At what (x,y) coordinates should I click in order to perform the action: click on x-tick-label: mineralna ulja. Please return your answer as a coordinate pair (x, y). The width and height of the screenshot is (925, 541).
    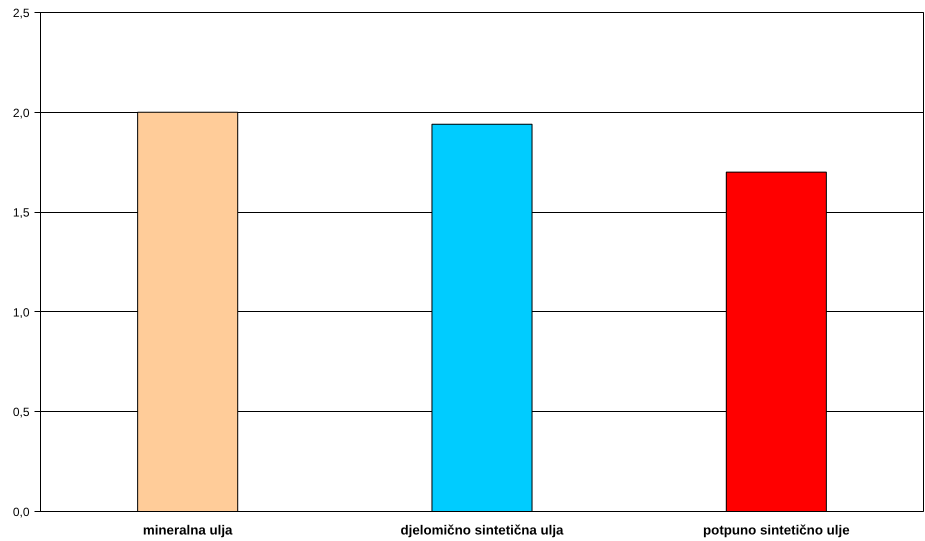
    Looking at the image, I should click on (188, 530).